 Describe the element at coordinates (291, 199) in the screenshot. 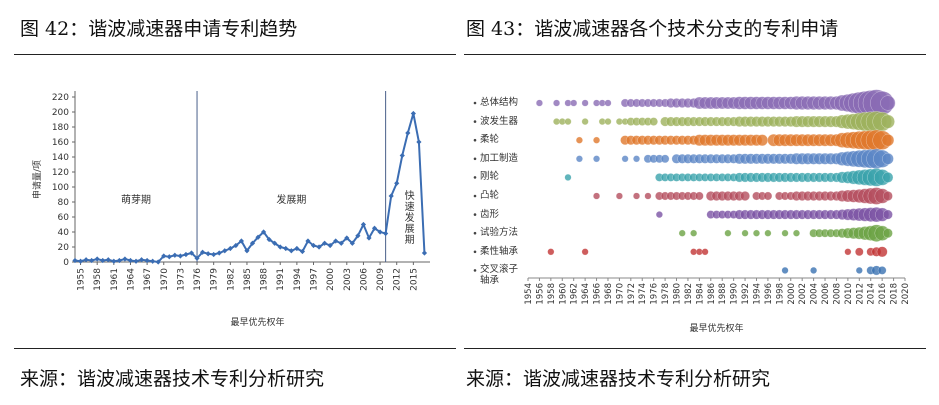

I see `phase-label: 发展期` at that location.